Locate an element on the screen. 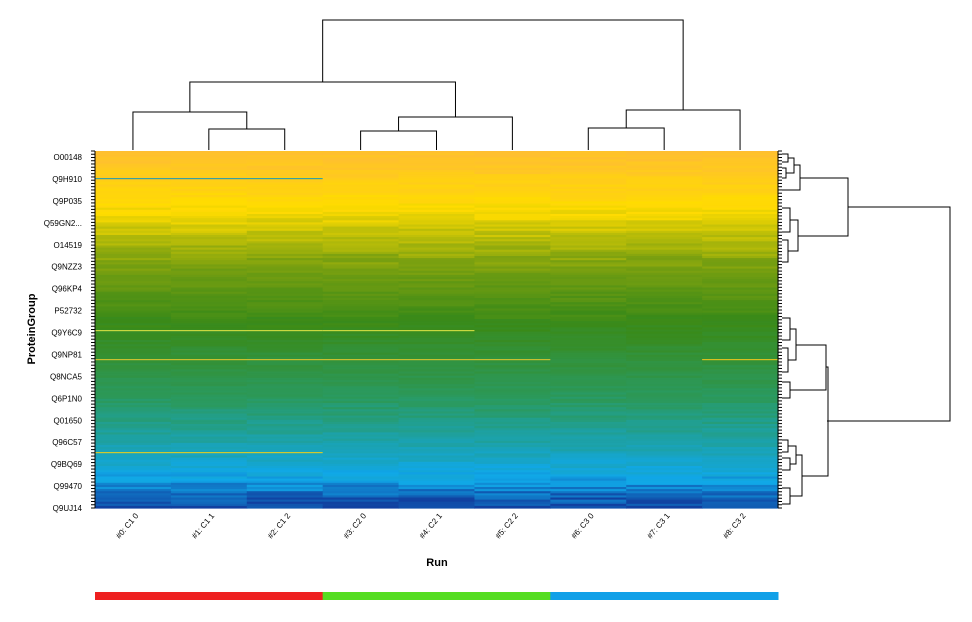 This screenshot has height=622, width=972. dendrogram-branch is located at coordinates (823, 207).